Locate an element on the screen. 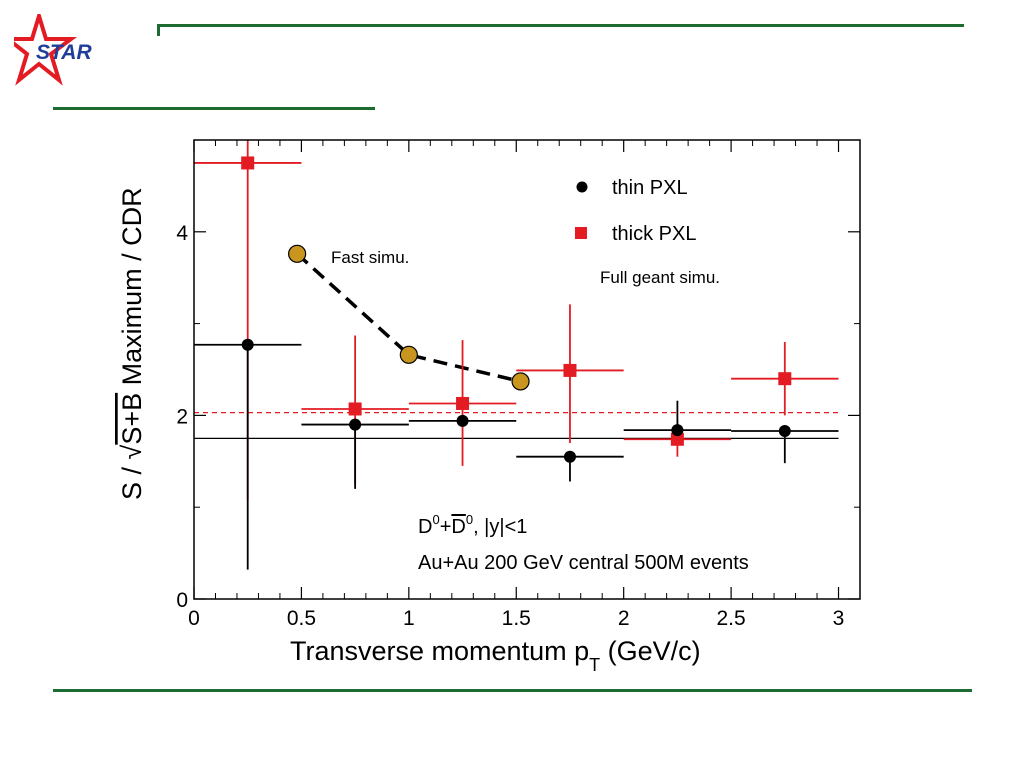 This screenshot has height=768, width=1024. star-logo: STAR is located at coordinates (53, 50).